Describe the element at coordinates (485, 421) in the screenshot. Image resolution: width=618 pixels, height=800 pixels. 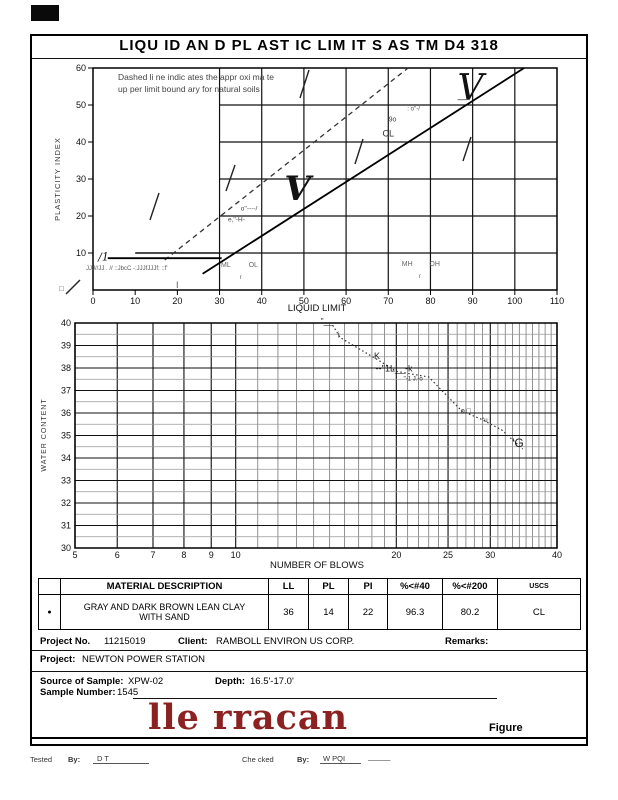
I see `data-annotation: ''u` at that location.